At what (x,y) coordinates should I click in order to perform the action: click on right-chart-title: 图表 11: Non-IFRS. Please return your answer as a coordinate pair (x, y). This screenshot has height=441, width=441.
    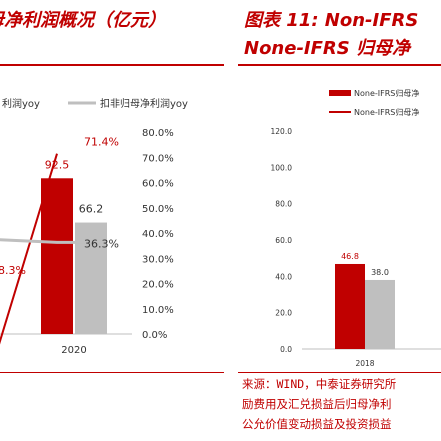
    Looking at the image, I should click on (331, 20).